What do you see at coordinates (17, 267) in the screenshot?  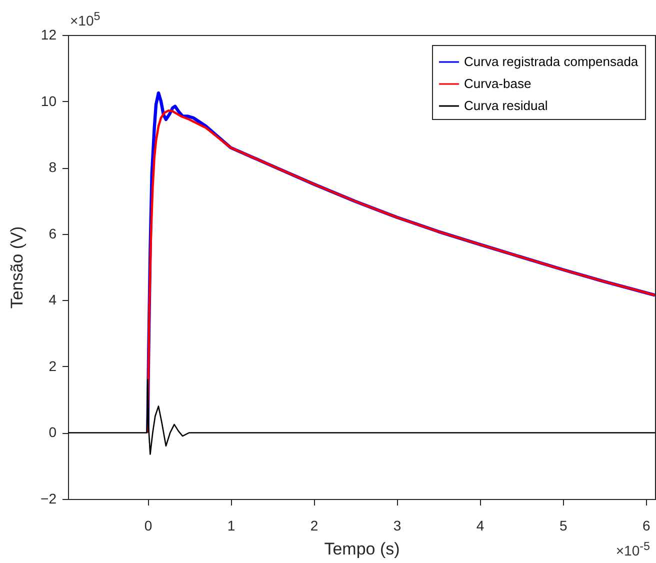 I see `y-axis-title: Tensão (V)` at bounding box center [17, 267].